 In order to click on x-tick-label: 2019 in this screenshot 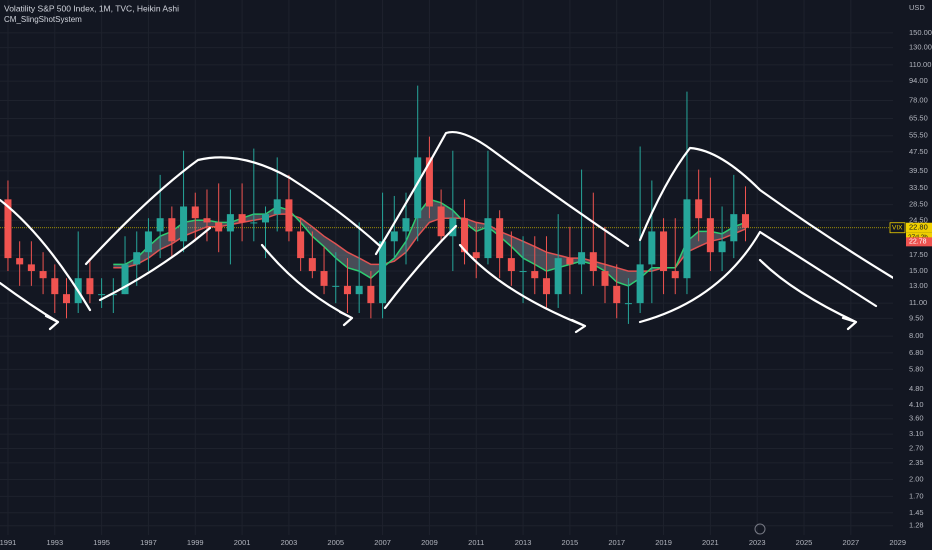, I will do `click(663, 542)`.